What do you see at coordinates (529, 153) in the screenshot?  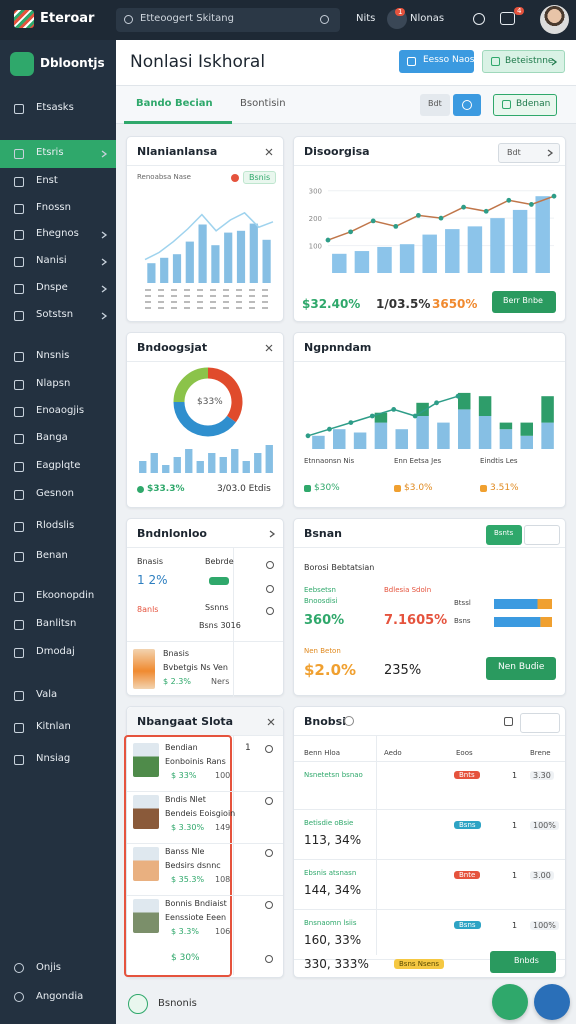 I see `select: Bdt` at bounding box center [529, 153].